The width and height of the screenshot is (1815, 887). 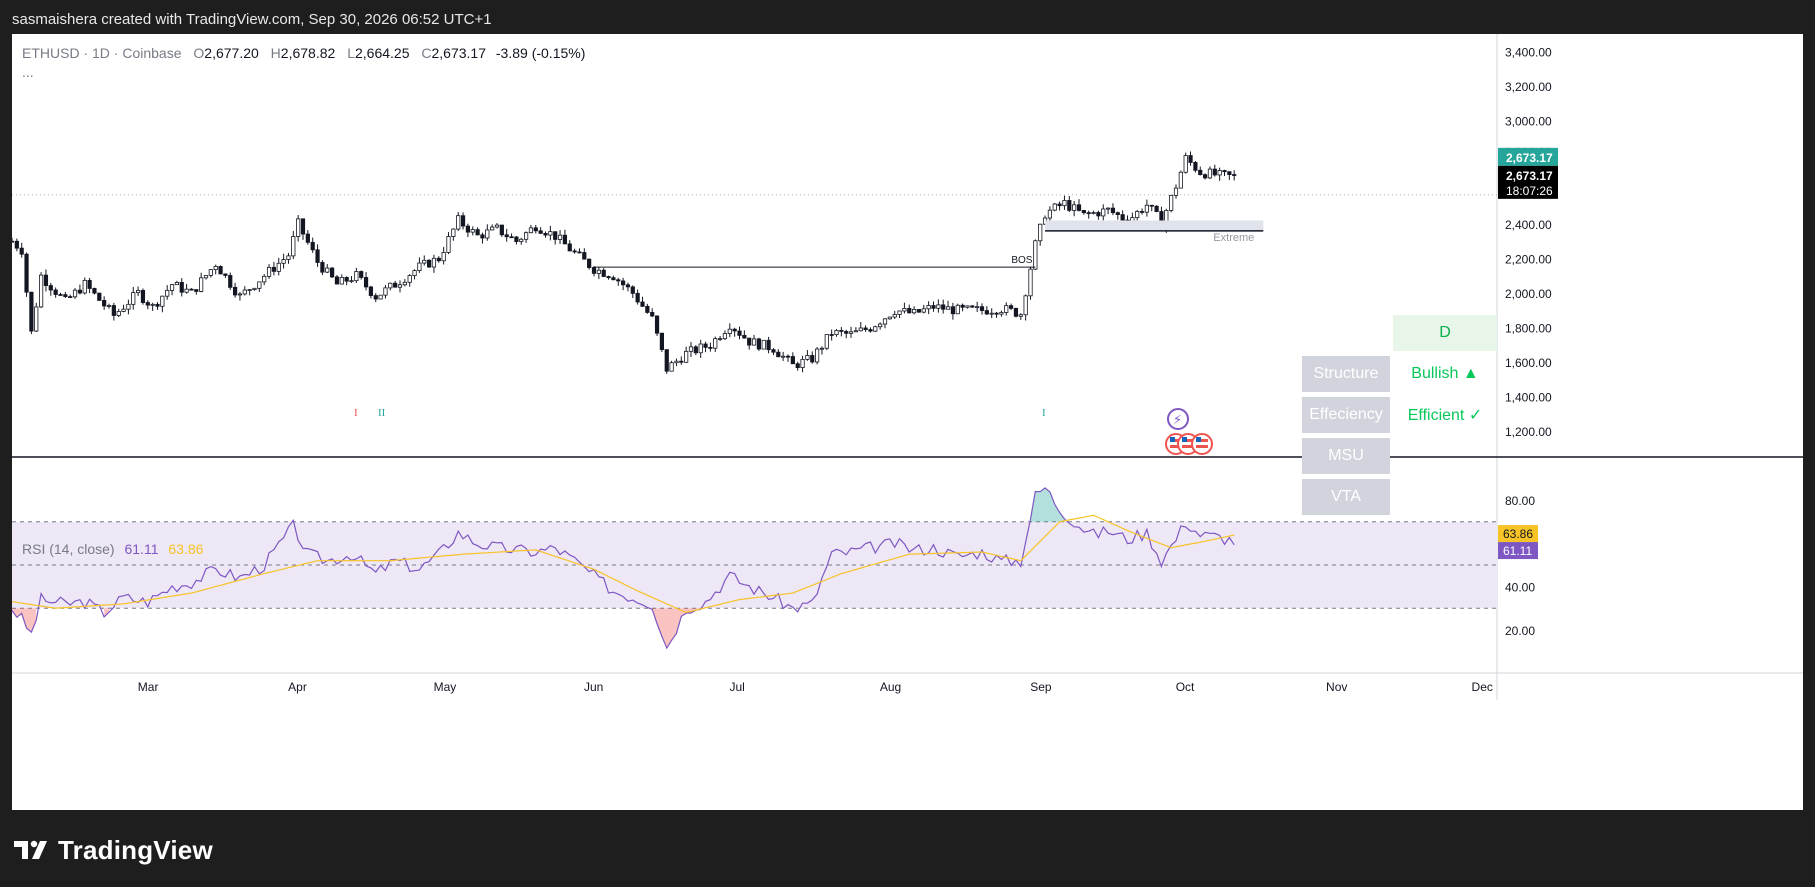 What do you see at coordinates (68, 549) in the screenshot?
I see `rsi-label: RSI (14, close)` at bounding box center [68, 549].